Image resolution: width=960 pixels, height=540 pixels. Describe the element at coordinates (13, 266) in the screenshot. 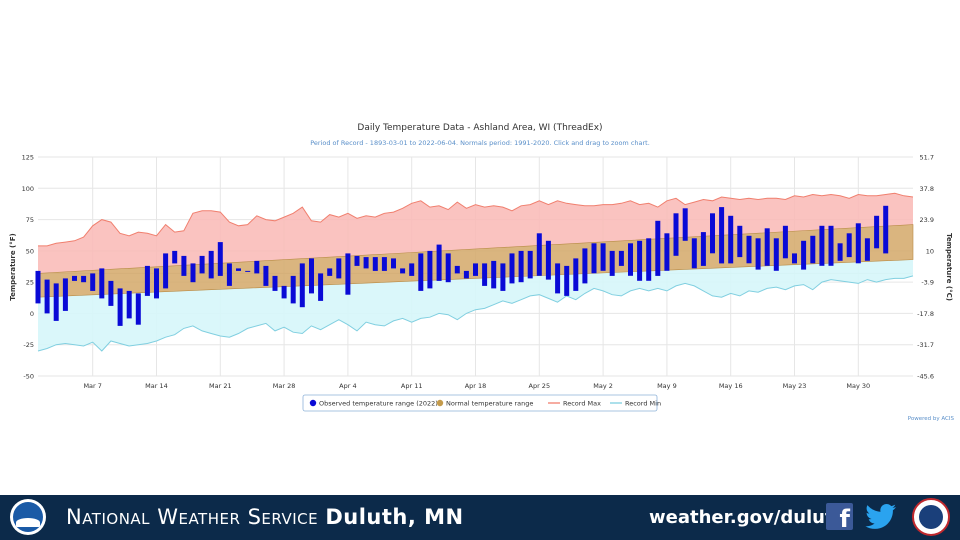

I see `y-axis-label-left: Temperature (°F)` at that location.